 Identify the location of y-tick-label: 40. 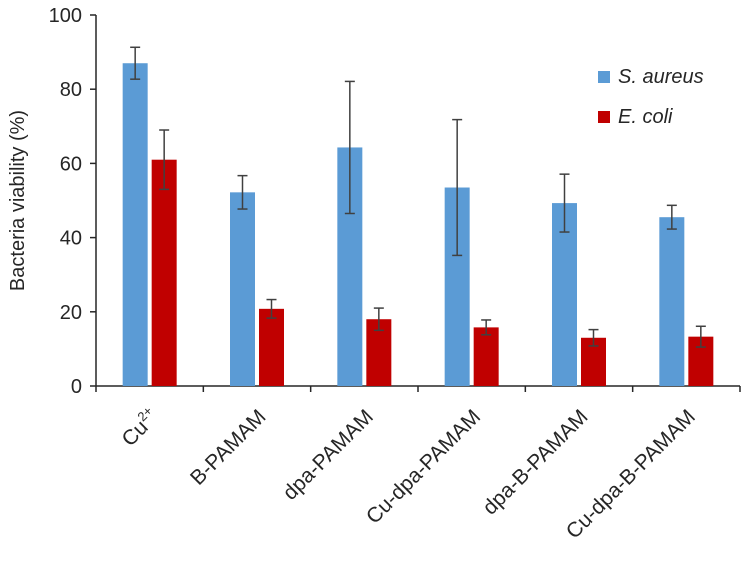
(71, 239).